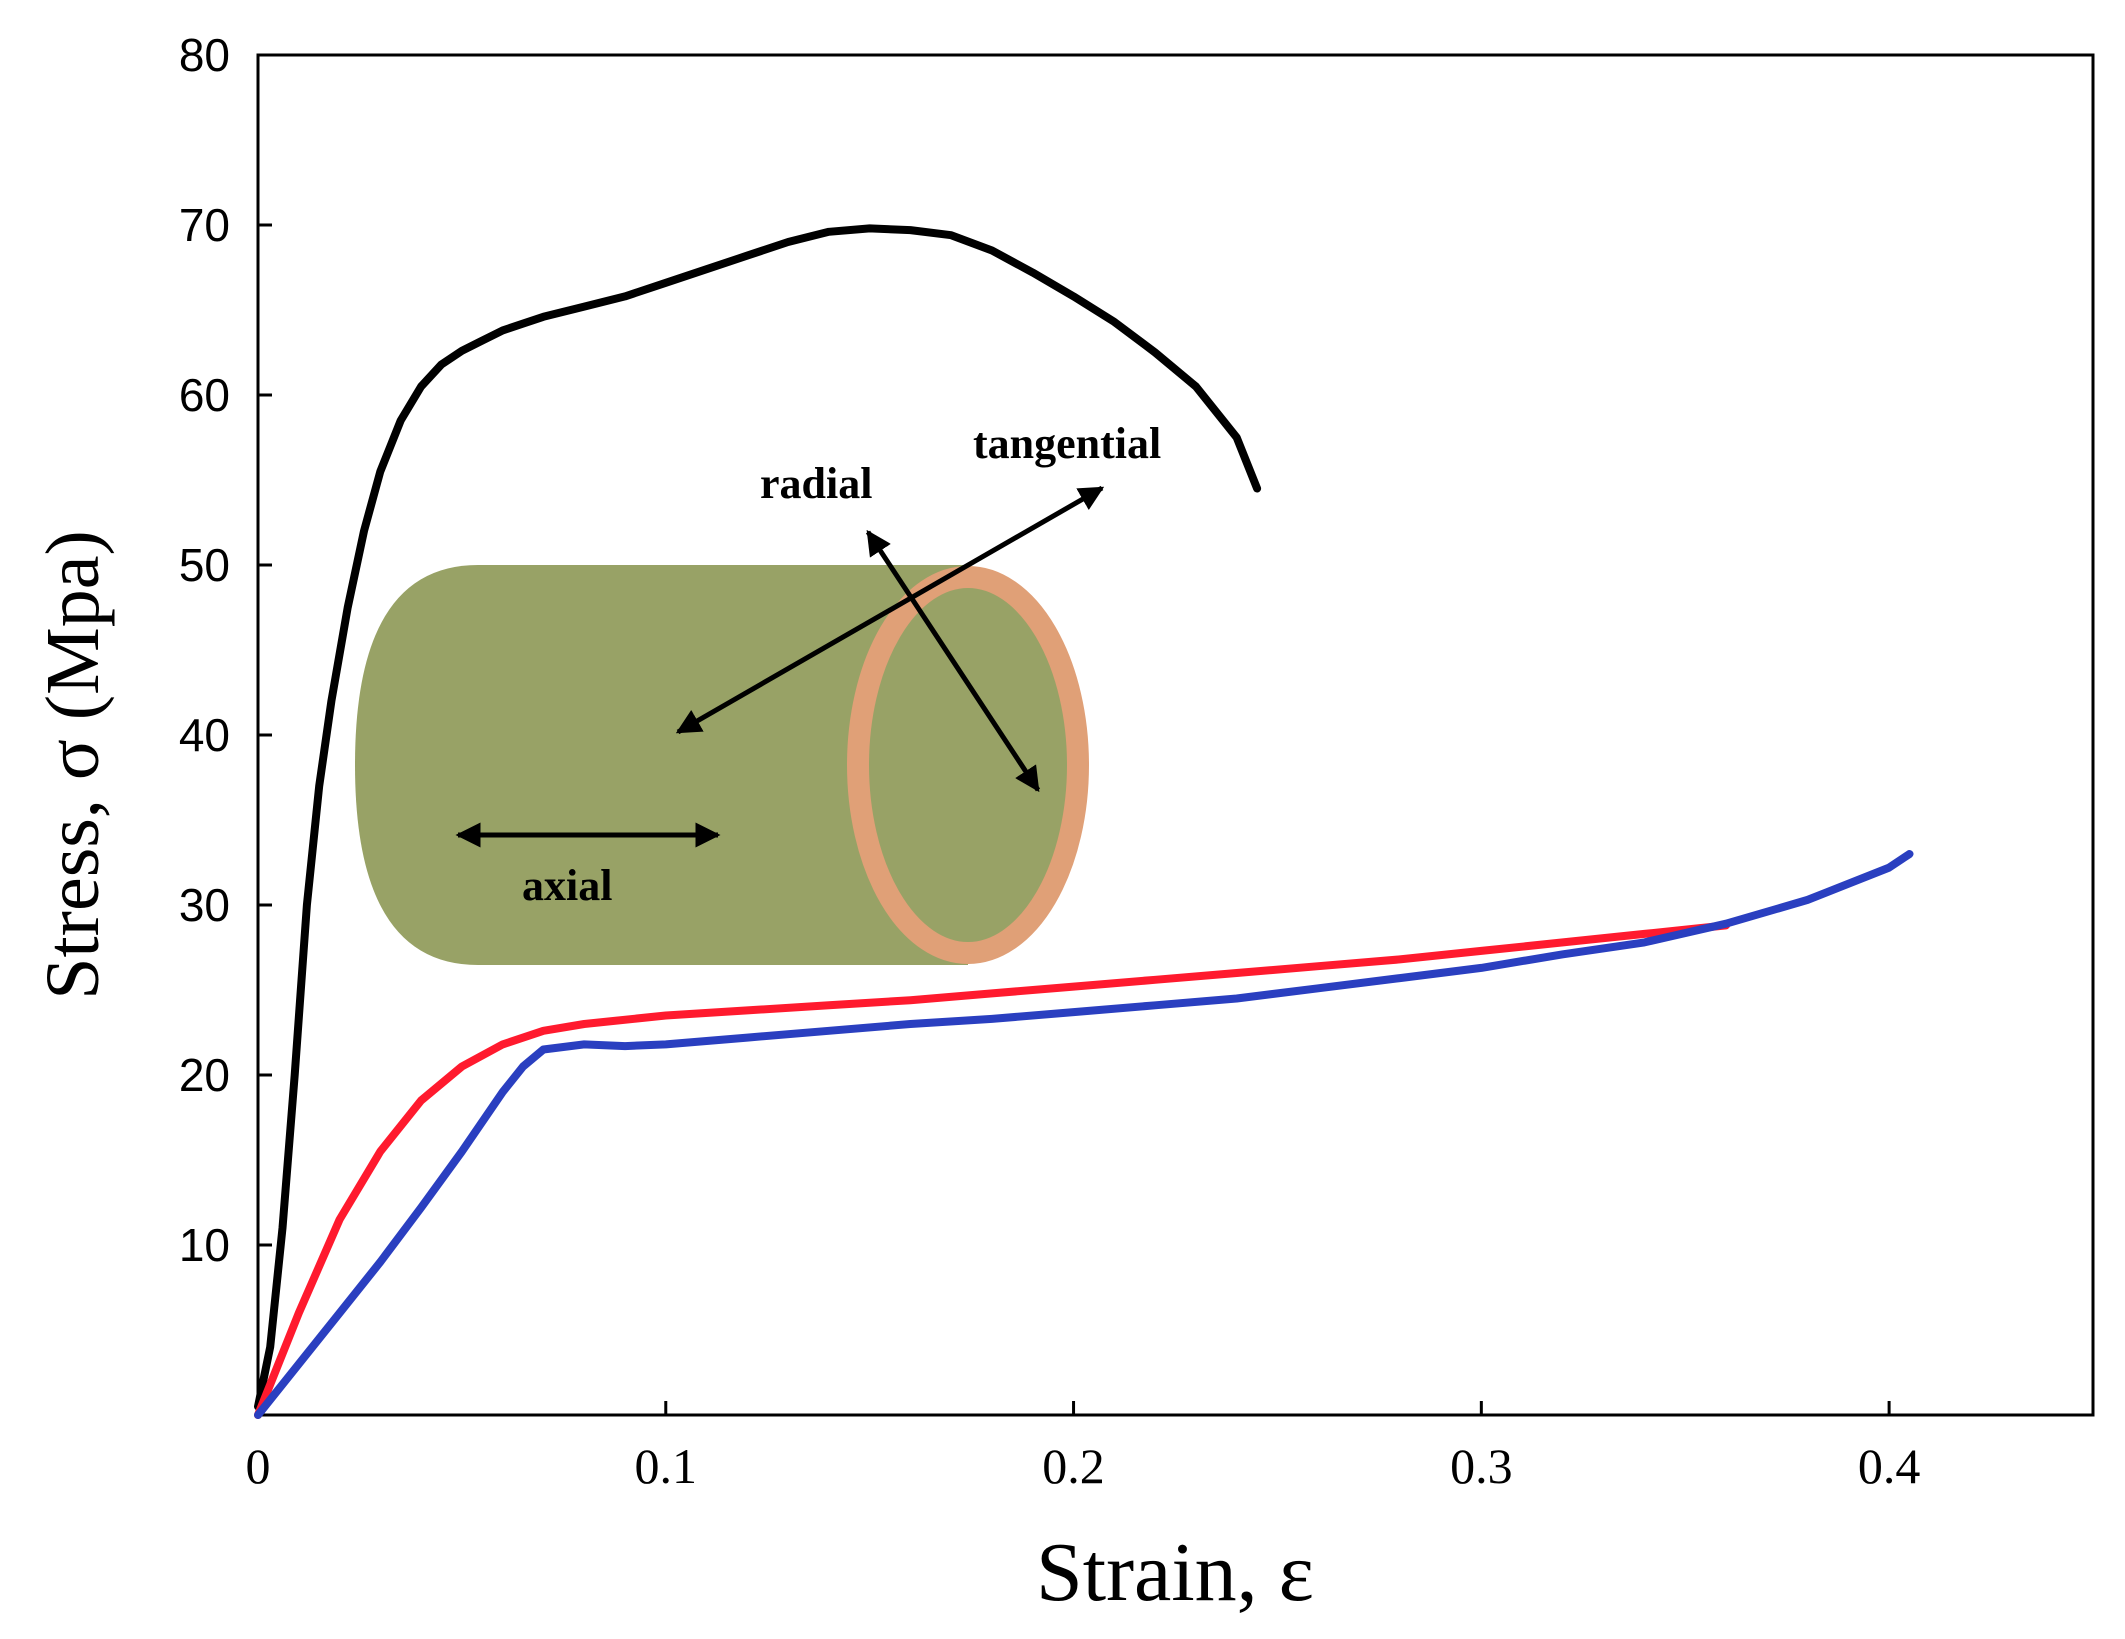 Image resolution: width=2125 pixels, height=1639 pixels. Describe the element at coordinates (204, 735) in the screenshot. I see `y-tick-label: 40` at that location.